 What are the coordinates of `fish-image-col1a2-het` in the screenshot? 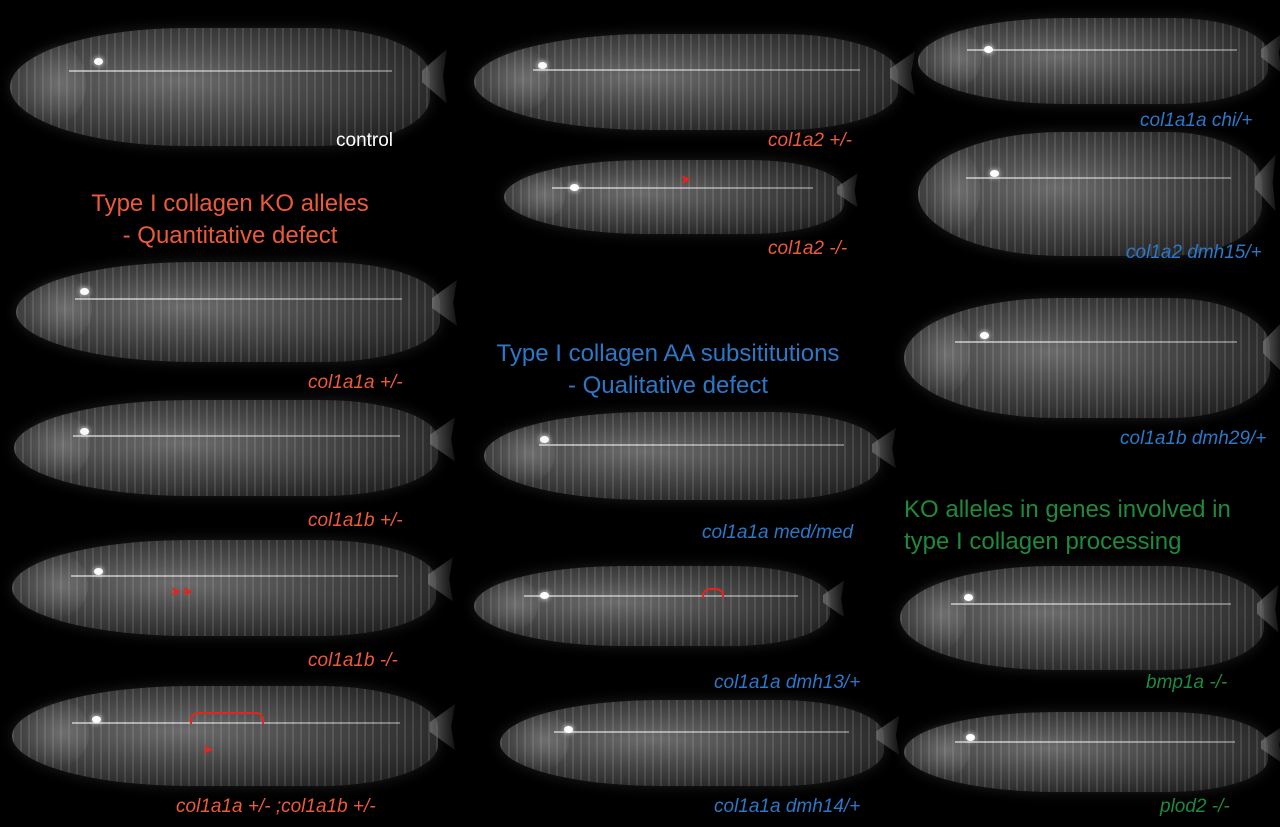 It's located at (694, 82).